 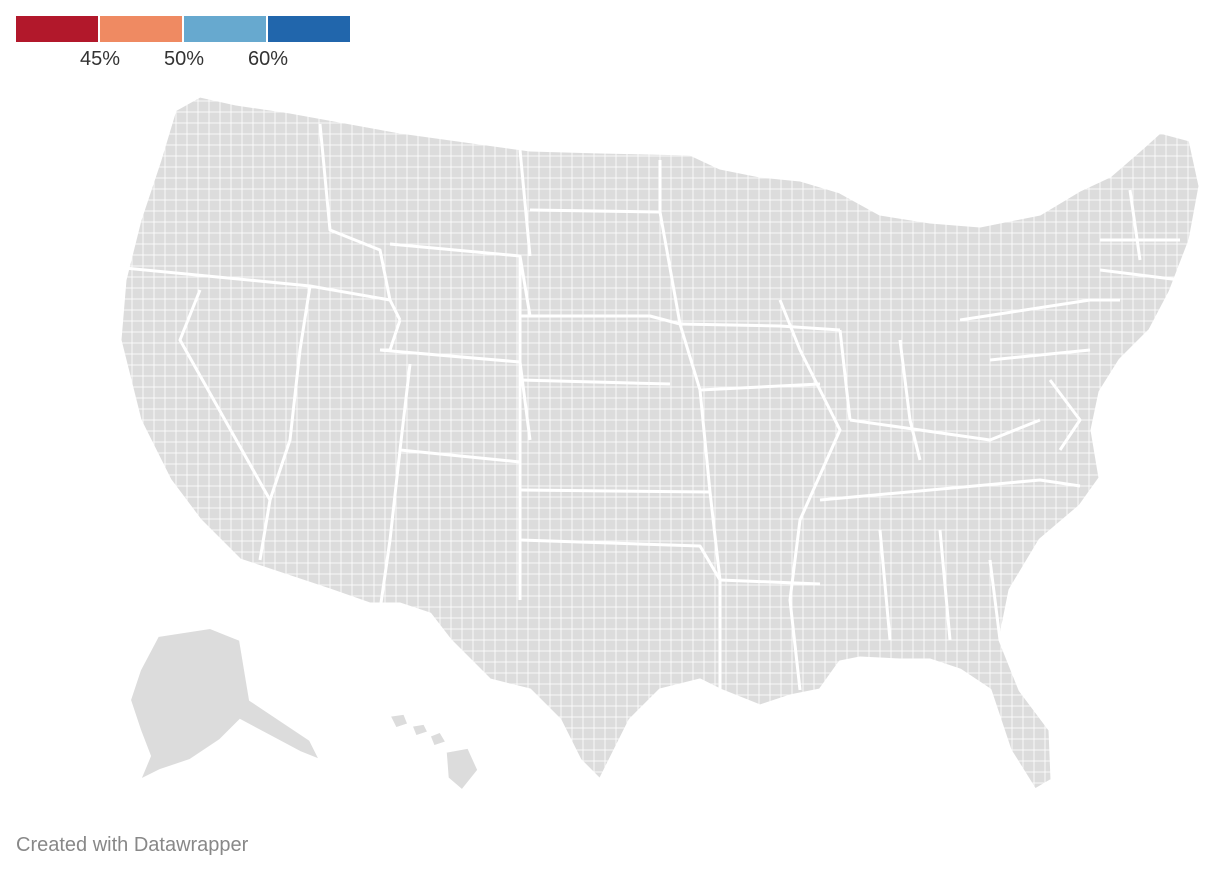 I want to click on legend-tick-45: 45%, so click(x=100, y=59).